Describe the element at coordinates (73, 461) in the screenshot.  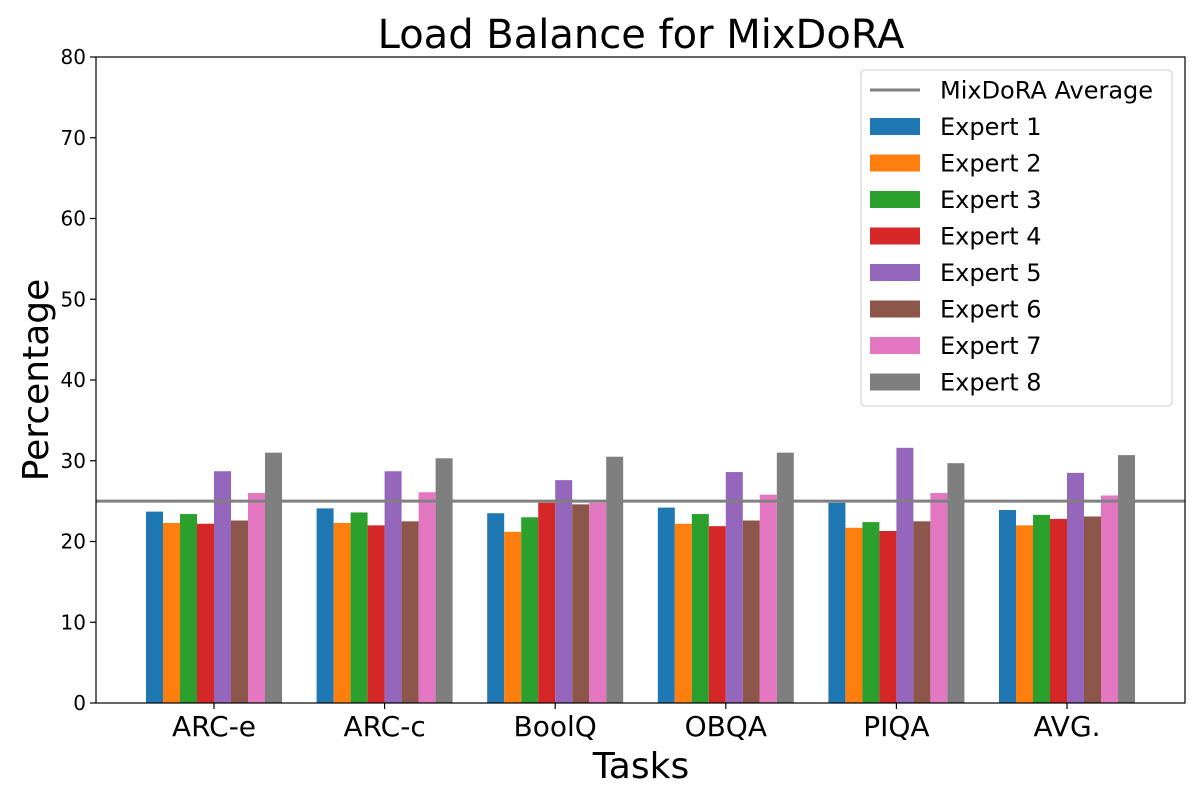
I see `y-tick-label: 30` at that location.